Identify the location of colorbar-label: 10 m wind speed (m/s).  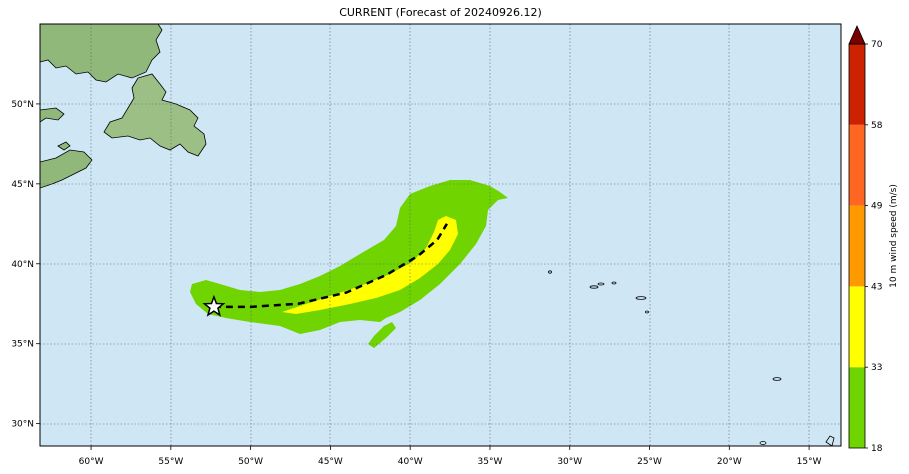
(894, 236).